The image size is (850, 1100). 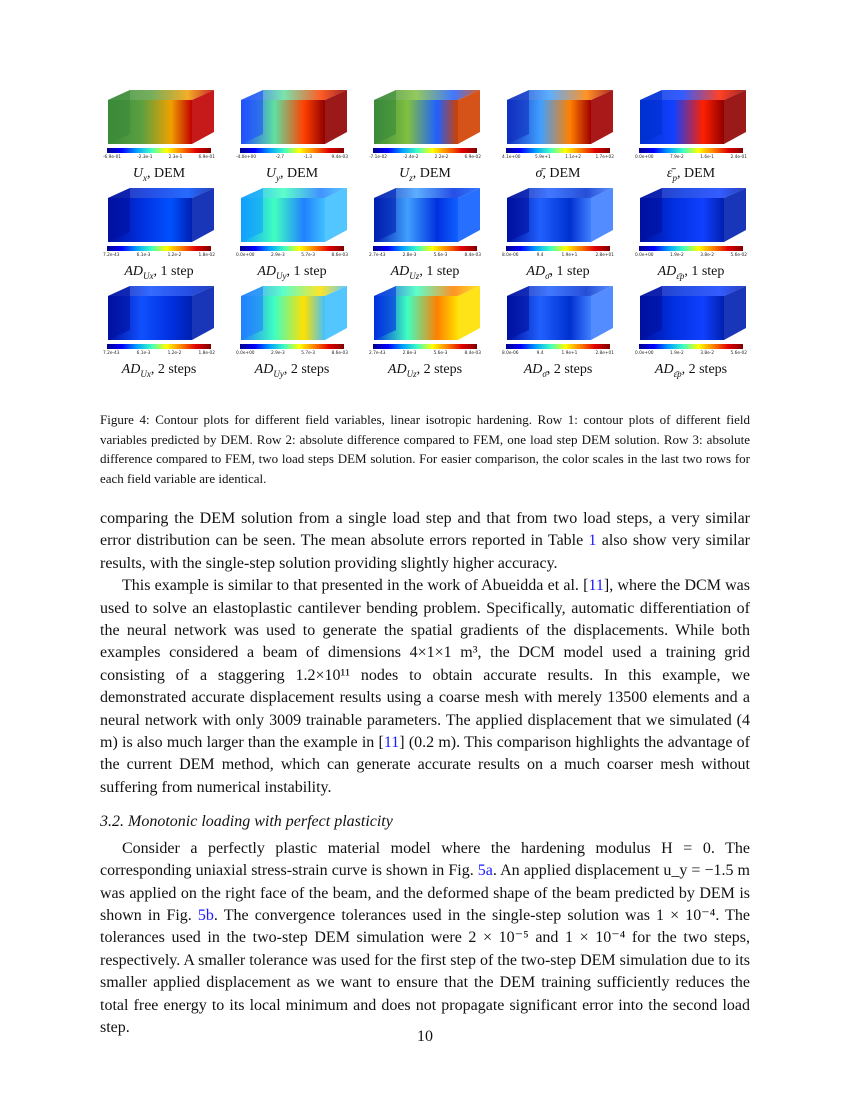 I want to click on colorbar-tick-label: 2.7e-43, so click(x=377, y=255).